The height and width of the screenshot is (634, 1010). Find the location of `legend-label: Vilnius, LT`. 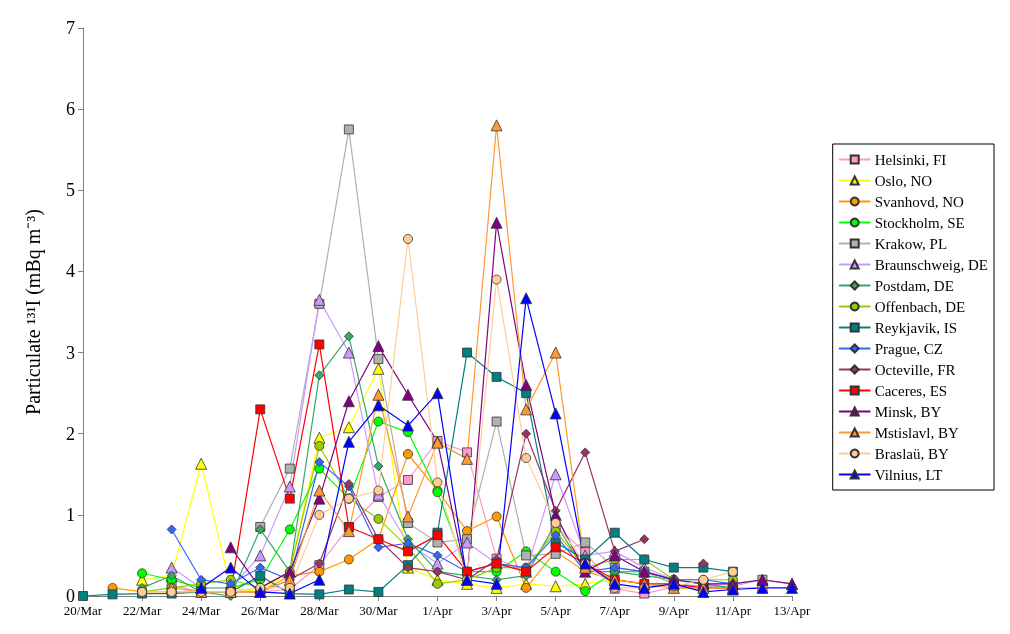

legend-label: Vilnius, LT is located at coordinates (908, 474).